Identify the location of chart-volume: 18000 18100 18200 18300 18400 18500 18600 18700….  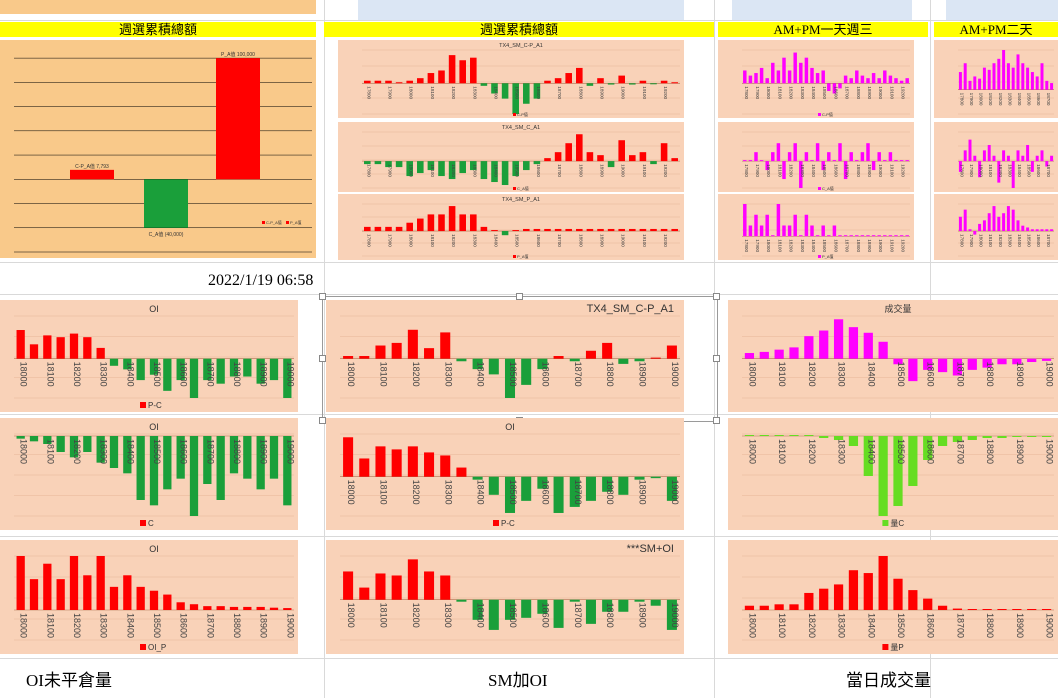
(893, 356).